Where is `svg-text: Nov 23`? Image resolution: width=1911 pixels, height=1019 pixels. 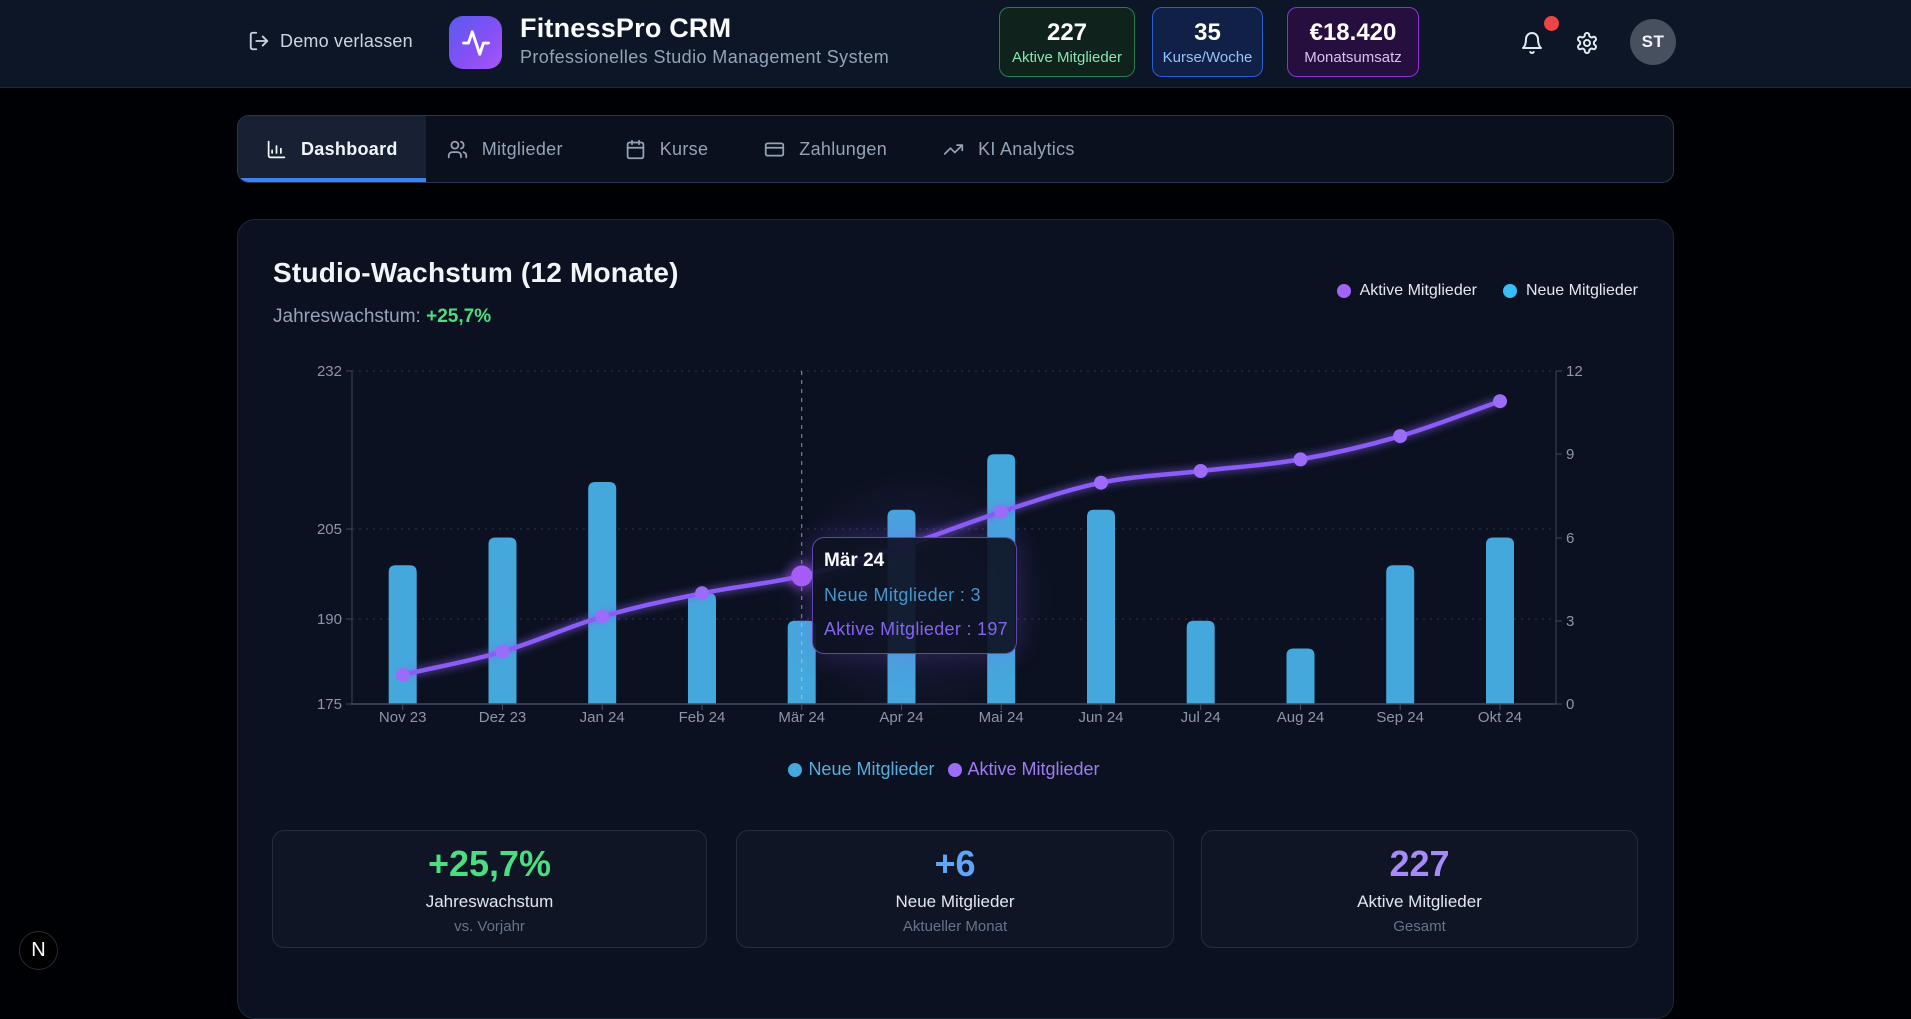
svg-text: Nov 23 is located at coordinates (403, 717).